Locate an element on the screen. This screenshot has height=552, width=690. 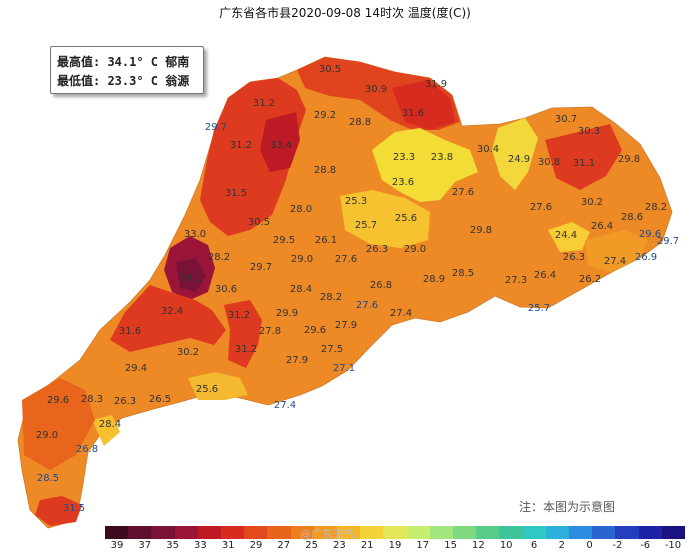
color-legend is located at coordinates (395, 532).